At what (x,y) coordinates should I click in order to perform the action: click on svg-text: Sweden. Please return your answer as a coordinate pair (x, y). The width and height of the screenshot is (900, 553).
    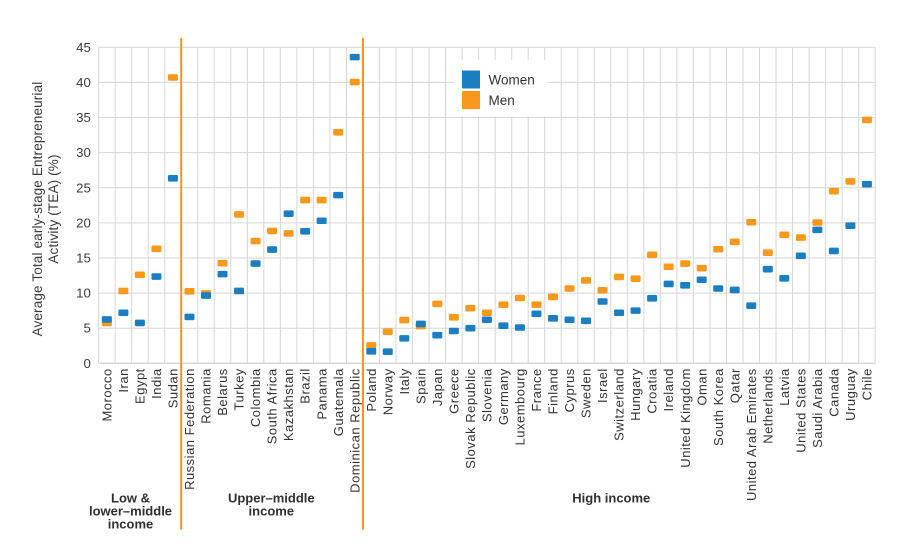
    Looking at the image, I should click on (586, 393).